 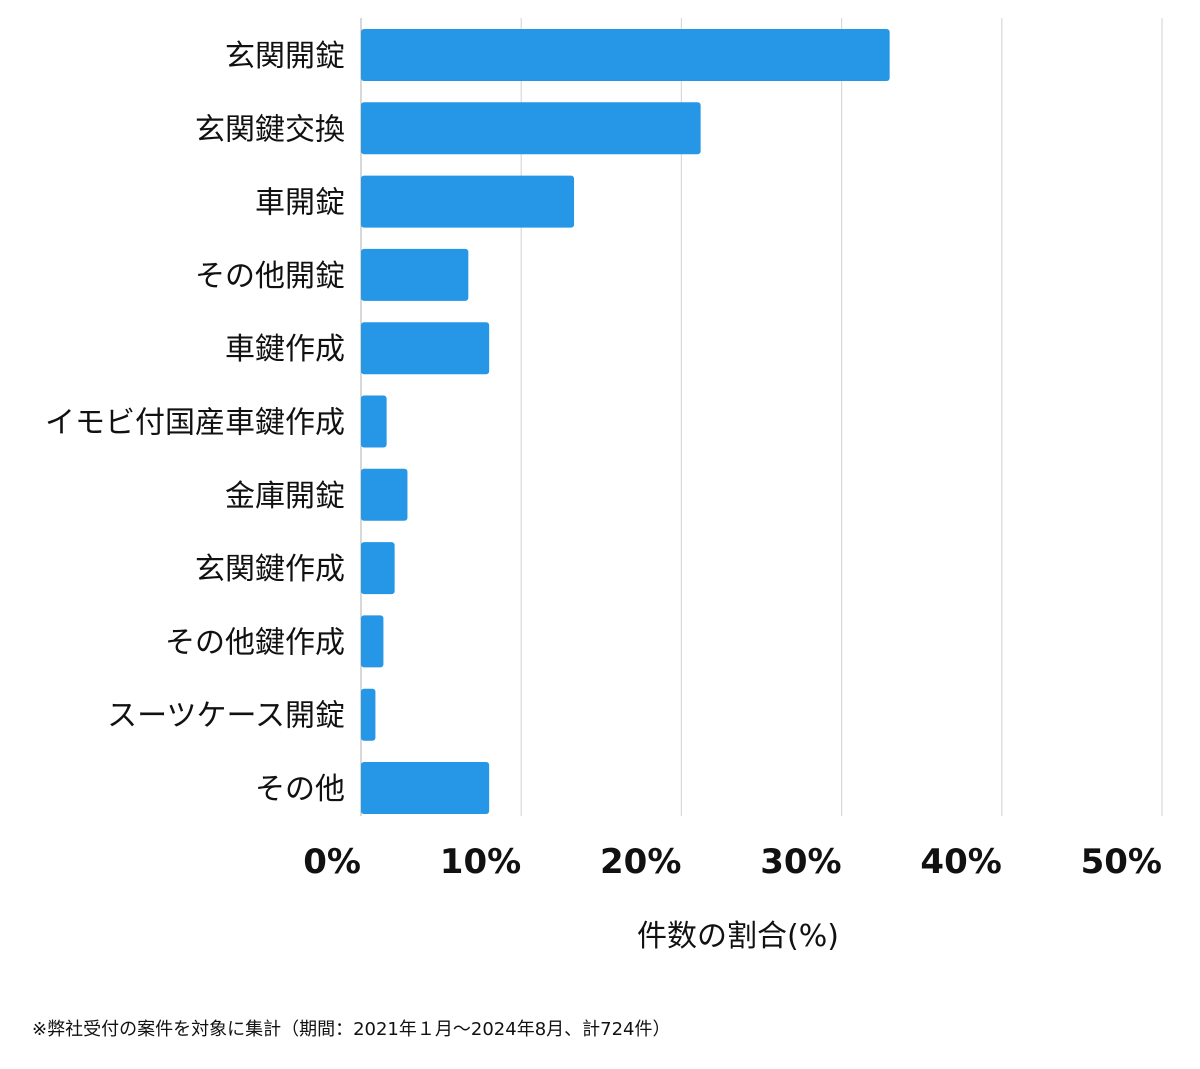 What do you see at coordinates (351, 1029) in the screenshot?
I see `footnote: ※弊社受付の案件を対象に集計（期間：2021年１月〜2024年8月、計724件）` at bounding box center [351, 1029].